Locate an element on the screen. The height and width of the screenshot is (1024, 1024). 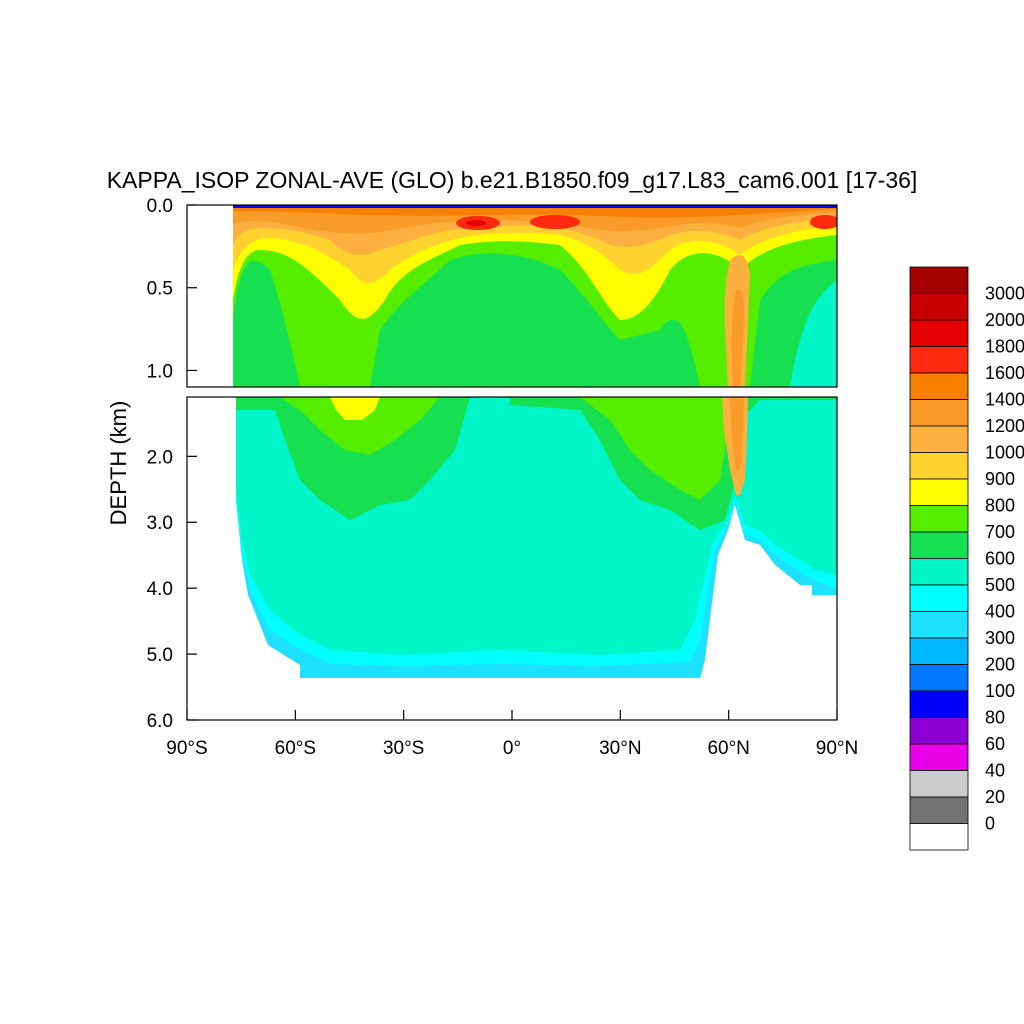
upper-maximum-core-c is located at coordinates (823, 222).